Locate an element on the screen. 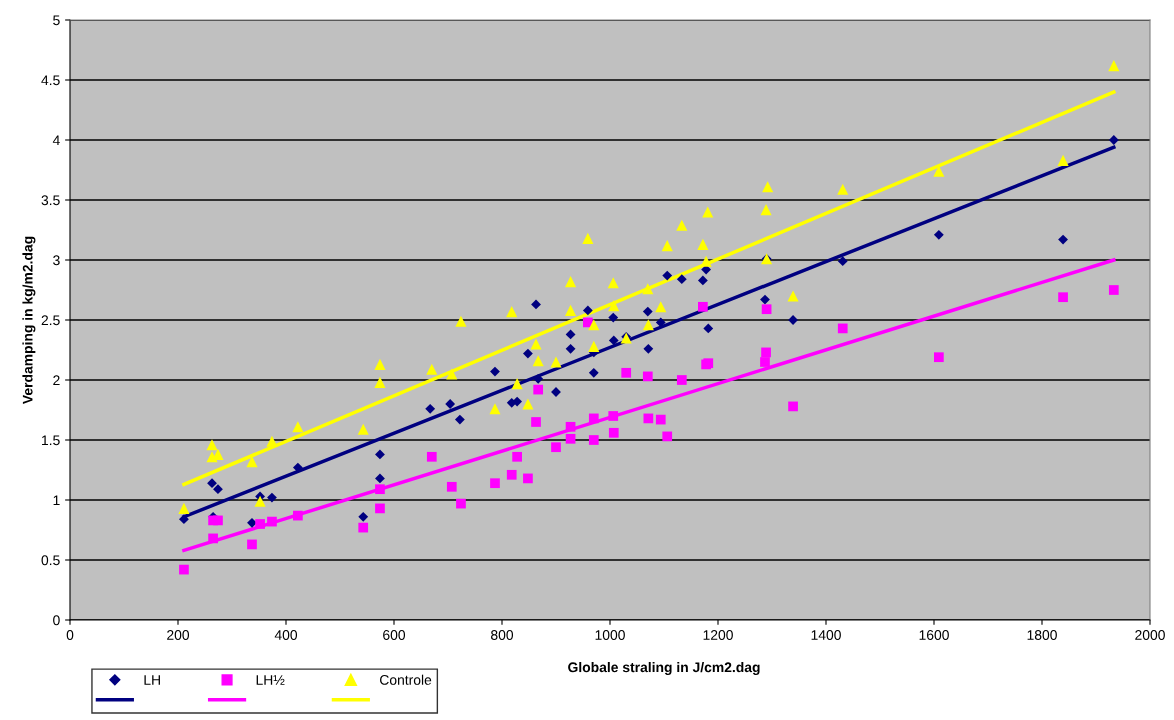 Image resolution: width=1174 pixels, height=720 pixels. y-axis-title: Verdamping in kg/m2.dag is located at coordinates (29, 320).